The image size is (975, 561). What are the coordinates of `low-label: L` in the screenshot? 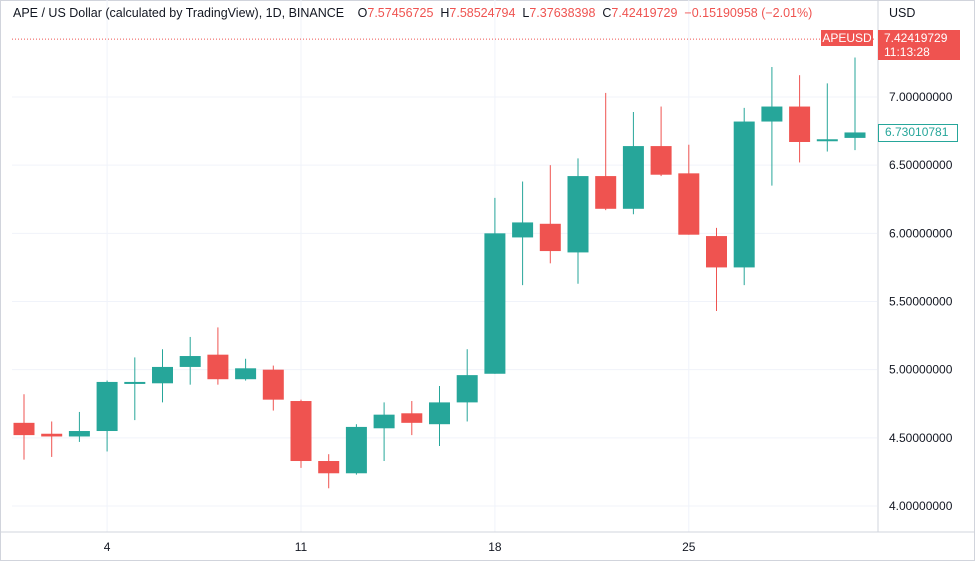 It's located at (526, 13).